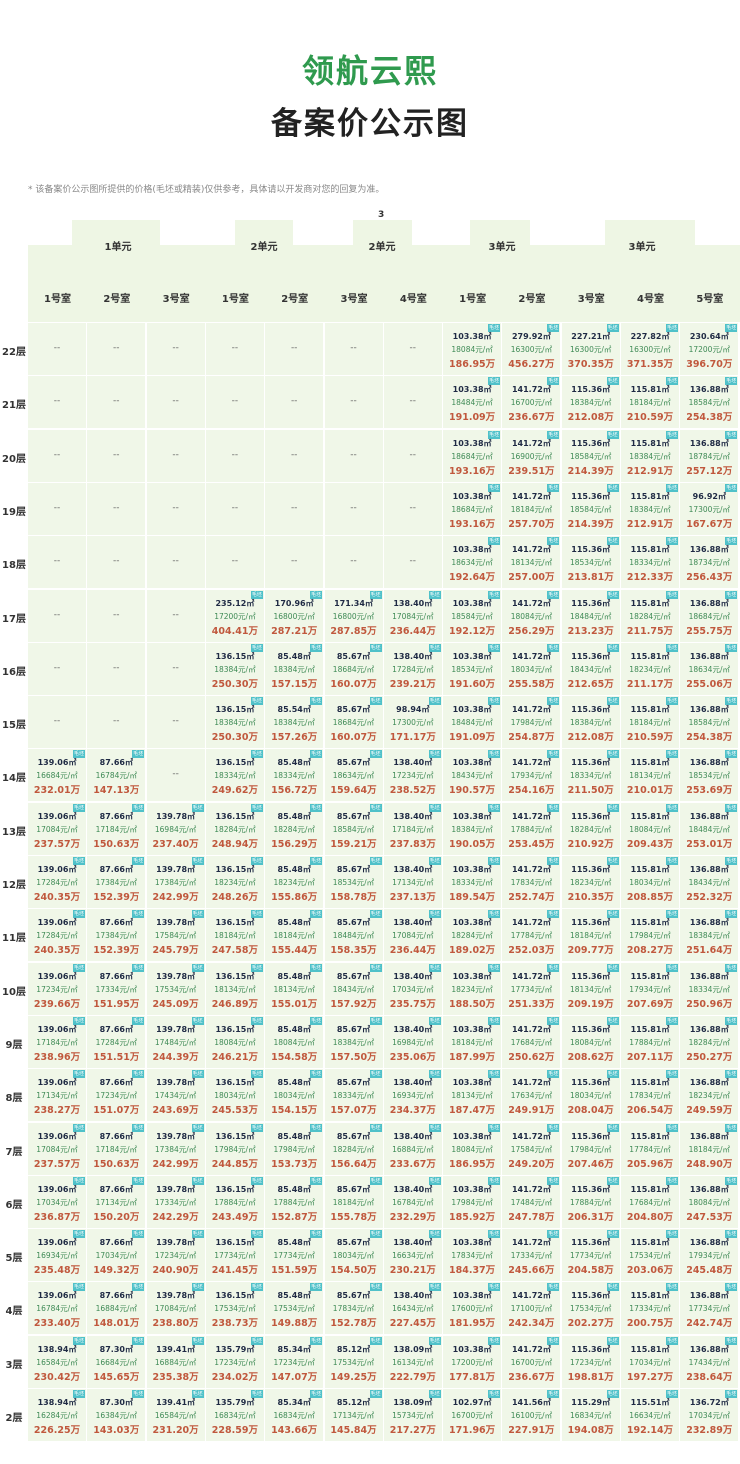 Image resolution: width=740 pixels, height=1464 pixels. I want to click on price-value: 16800, so click(344, 616).